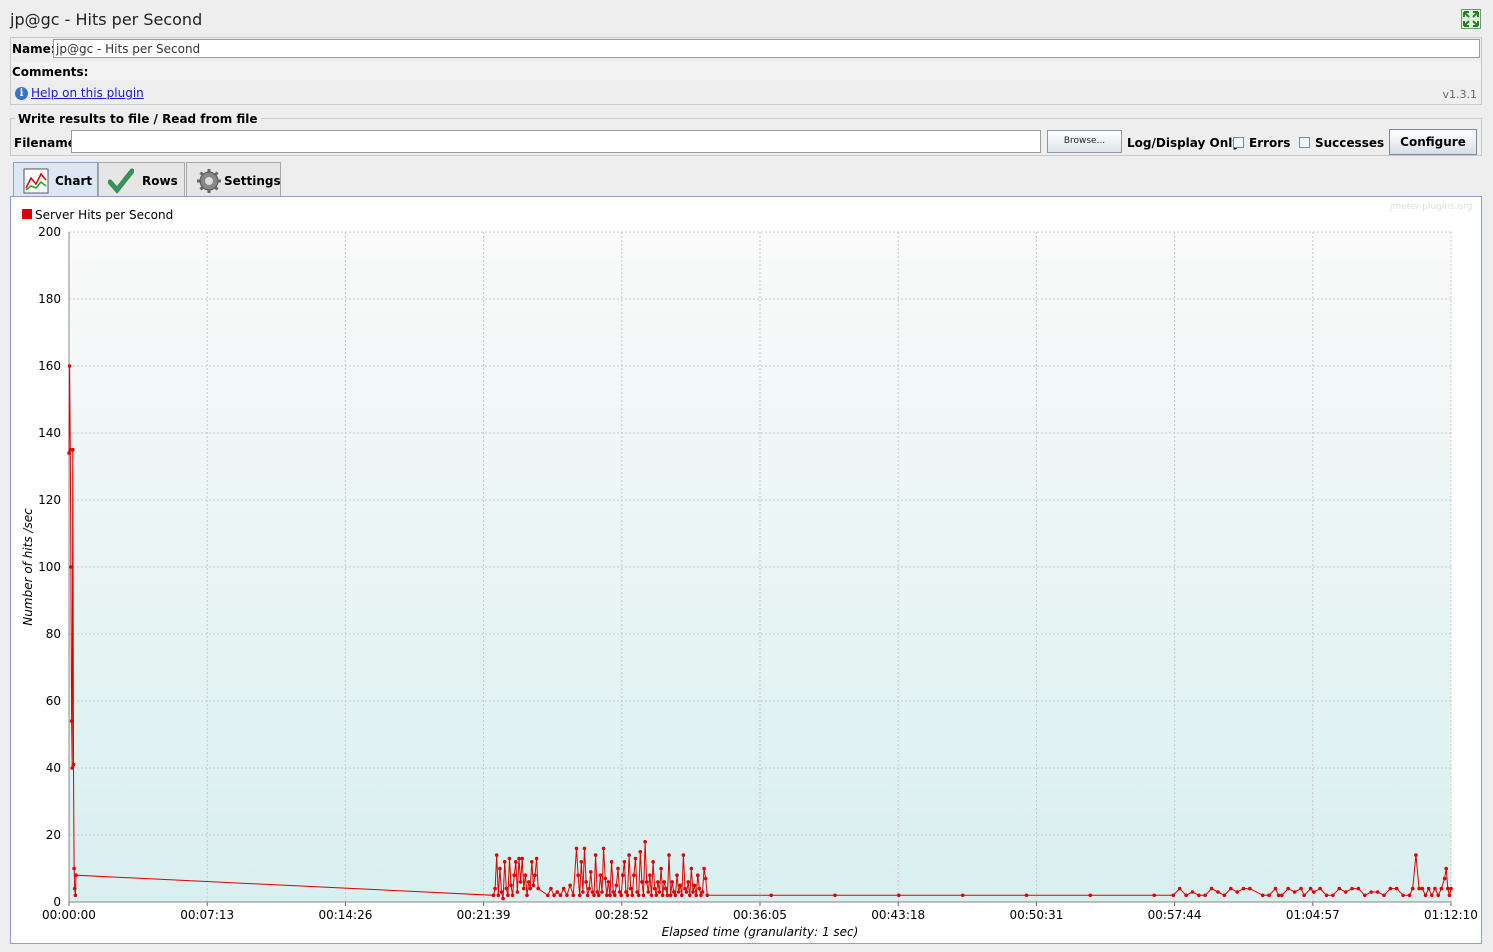 Image resolution: width=1493 pixels, height=952 pixels. Describe the element at coordinates (27, 214) in the screenshot. I see `legend-swatch` at that location.